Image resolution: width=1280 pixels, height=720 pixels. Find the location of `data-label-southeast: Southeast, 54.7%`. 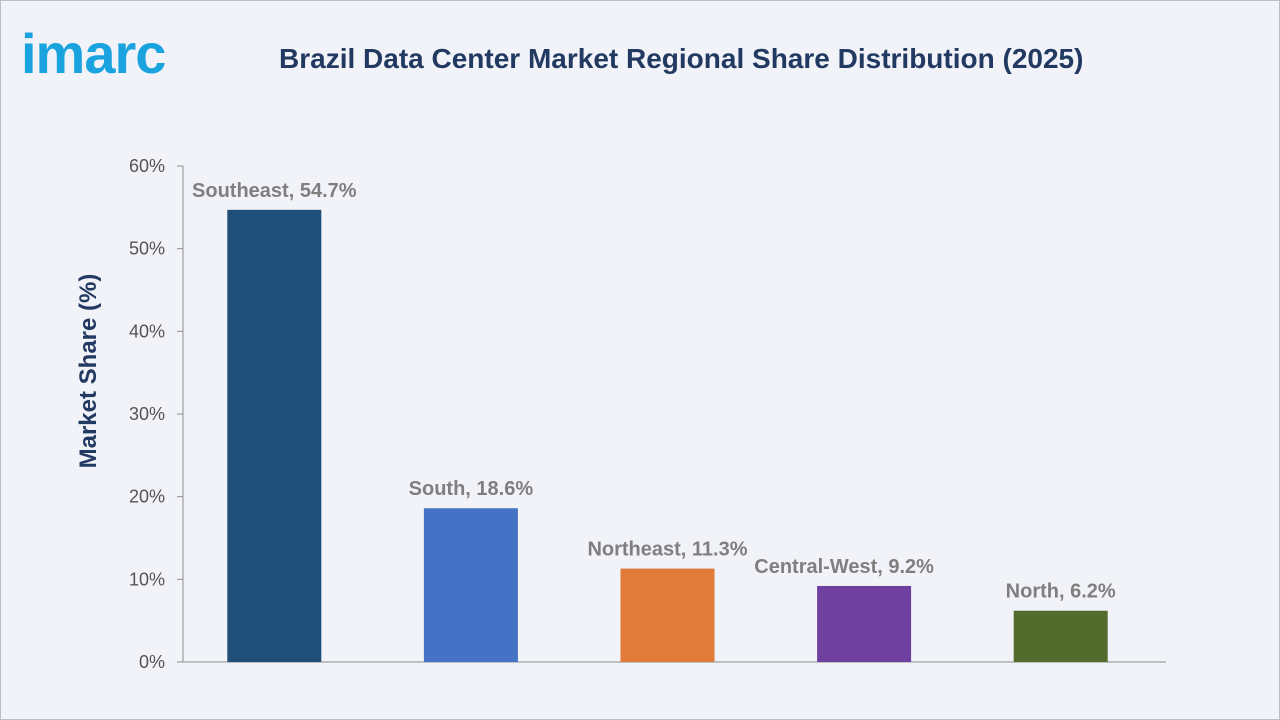

data-label-southeast: Southeast, 54.7% is located at coordinates (274, 191).